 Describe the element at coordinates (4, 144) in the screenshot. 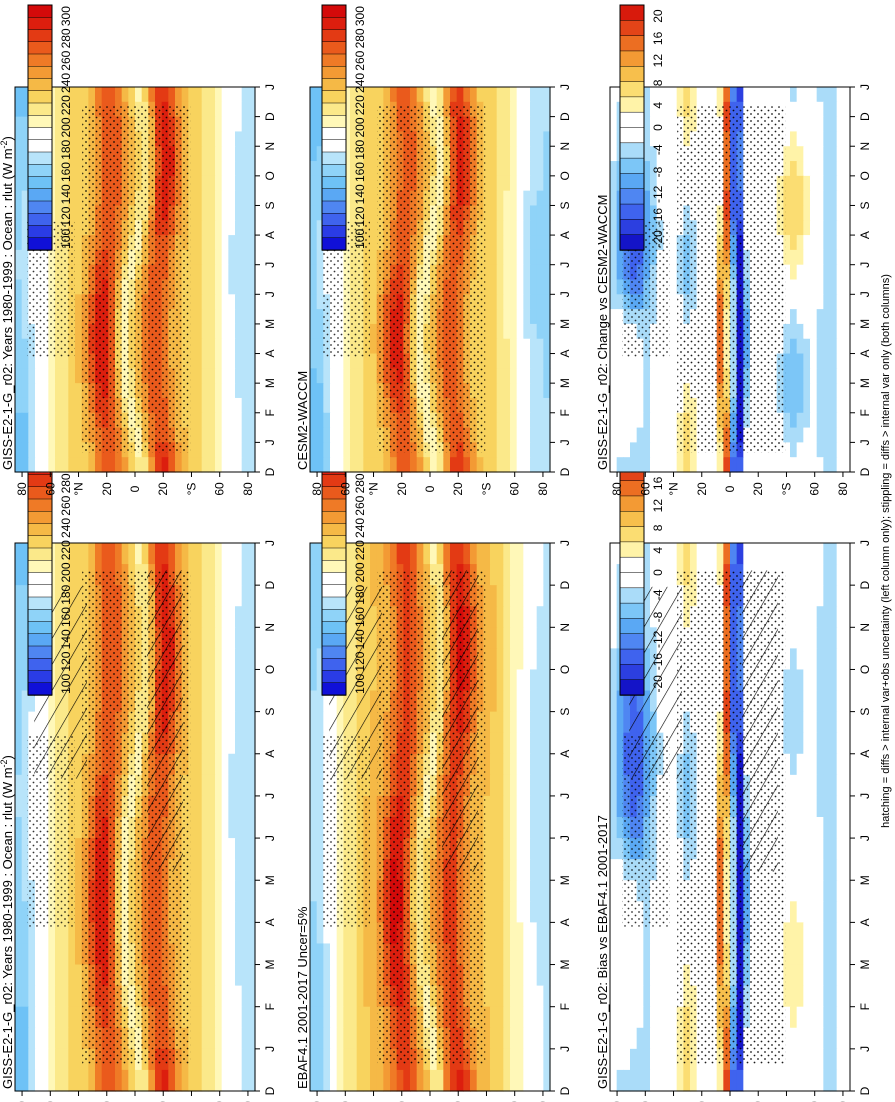

I see `title-superscript: -2` at that location.